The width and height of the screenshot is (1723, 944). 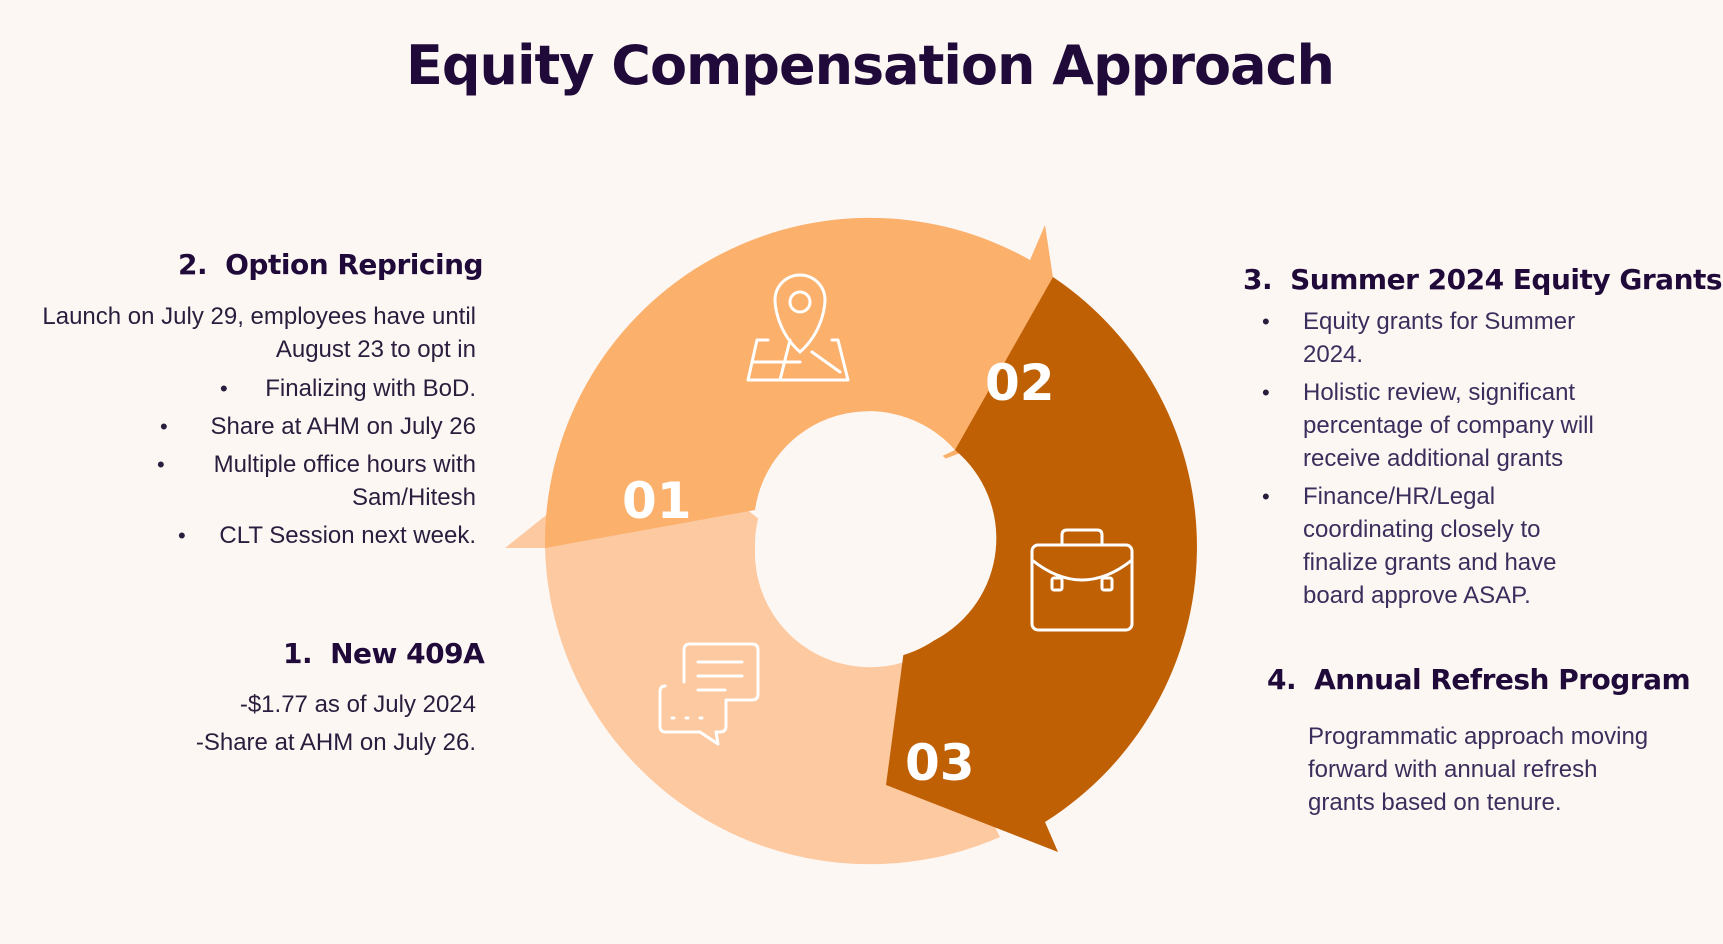 What do you see at coordinates (1282, 679) in the screenshot?
I see `annual-refresh-number: 4.` at bounding box center [1282, 679].